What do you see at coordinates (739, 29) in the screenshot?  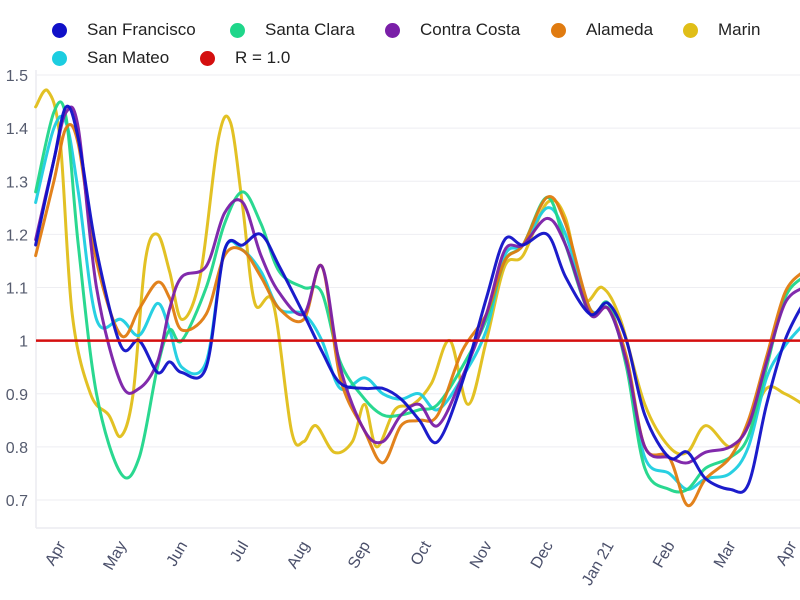 I see `legend-label: Marin` at bounding box center [739, 29].